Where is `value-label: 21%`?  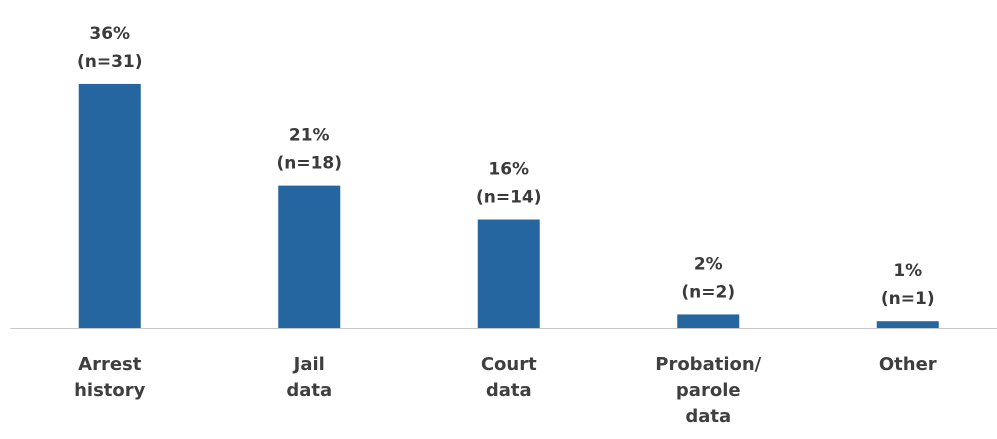
value-label: 21% is located at coordinates (309, 136).